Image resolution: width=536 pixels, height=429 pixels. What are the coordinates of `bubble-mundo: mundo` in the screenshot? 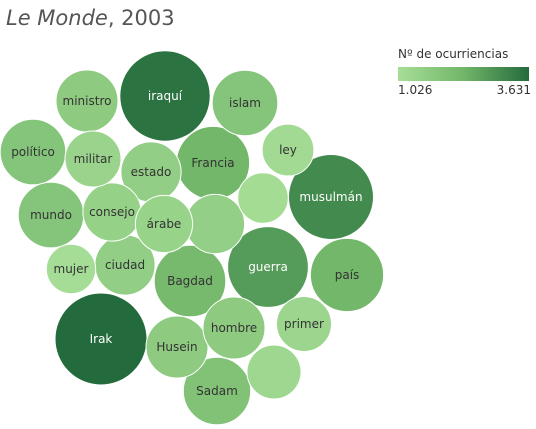 It's located at (51, 215).